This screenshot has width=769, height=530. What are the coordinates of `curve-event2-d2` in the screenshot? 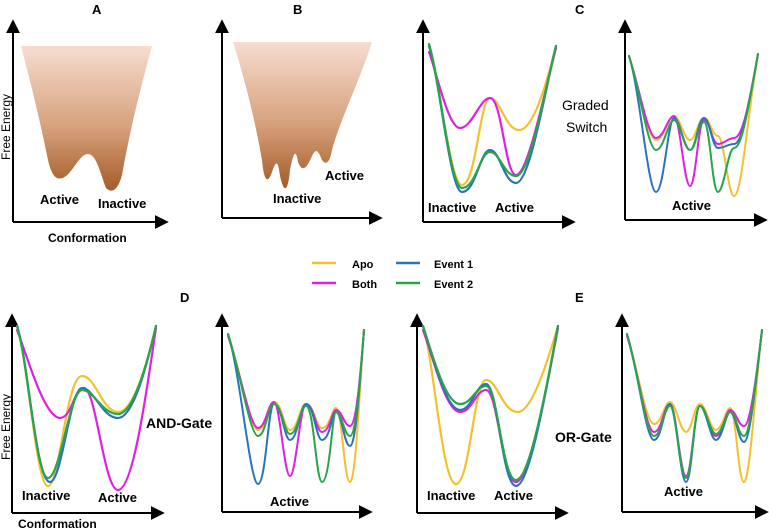 It's located at (296, 406).